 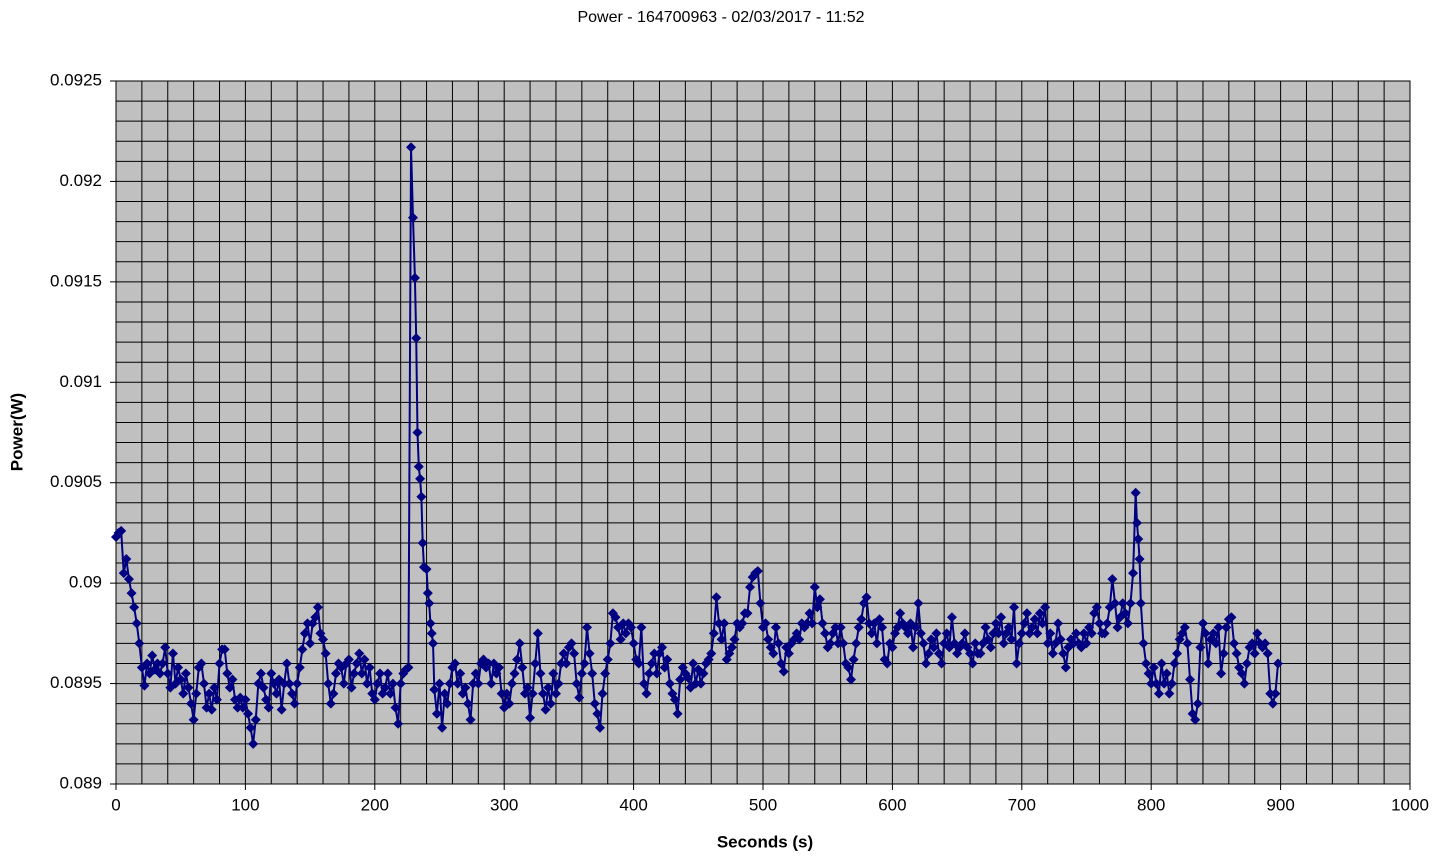 I want to click on x-tick-label: 900, so click(x=1280, y=804).